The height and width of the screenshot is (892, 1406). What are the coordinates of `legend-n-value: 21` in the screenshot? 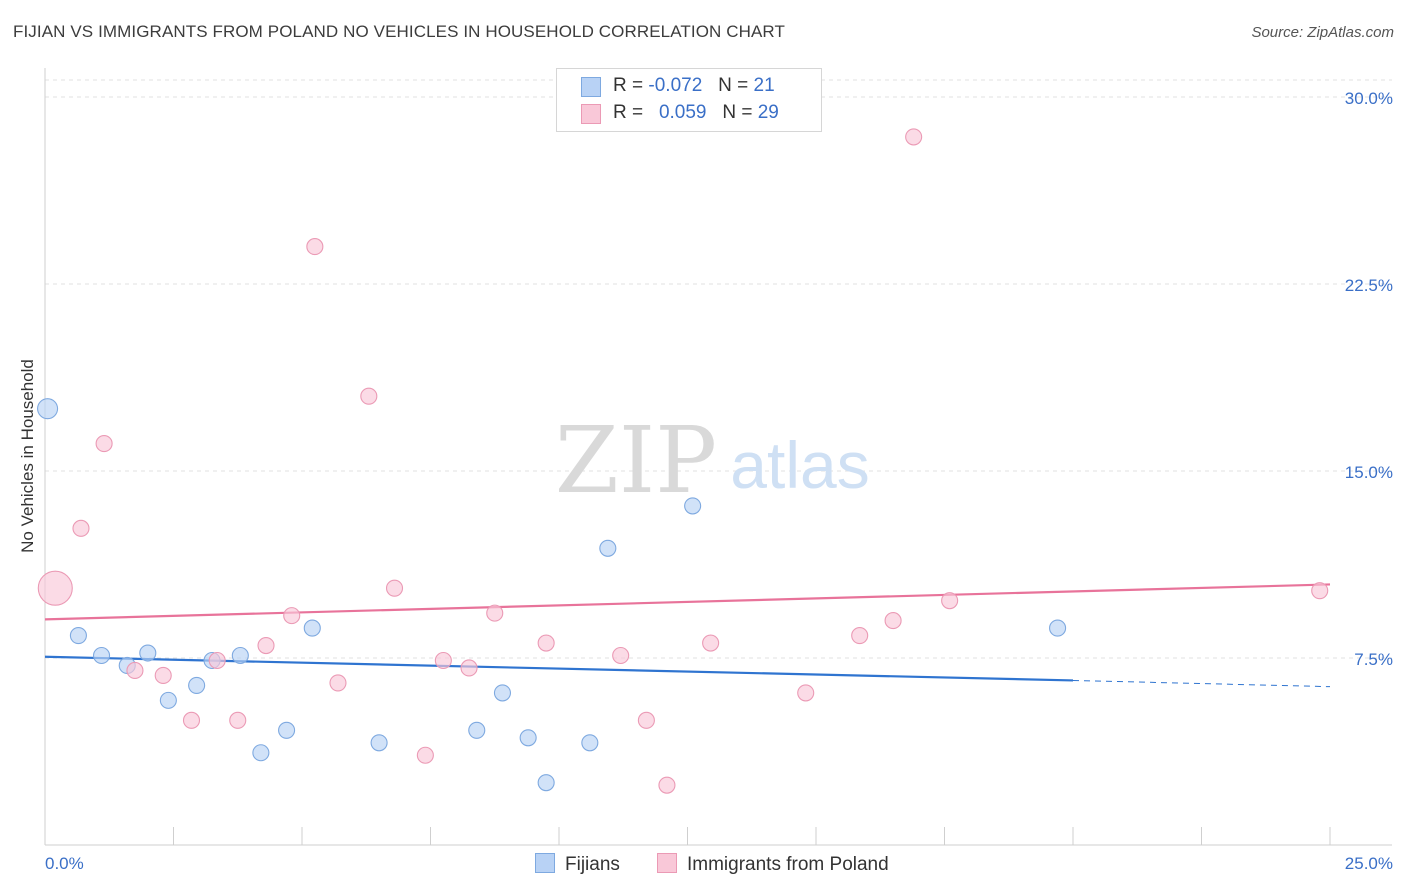 It's located at (764, 85).